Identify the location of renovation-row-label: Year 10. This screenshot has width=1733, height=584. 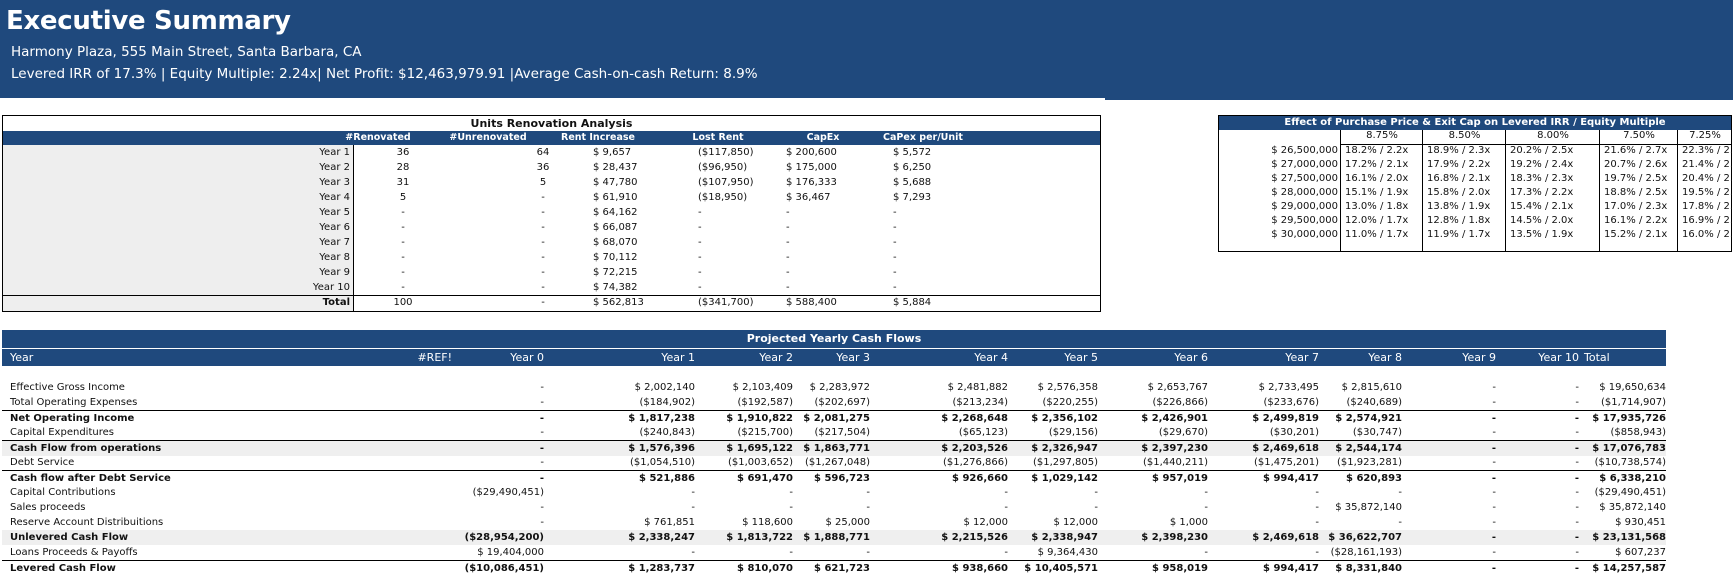
(331, 287).